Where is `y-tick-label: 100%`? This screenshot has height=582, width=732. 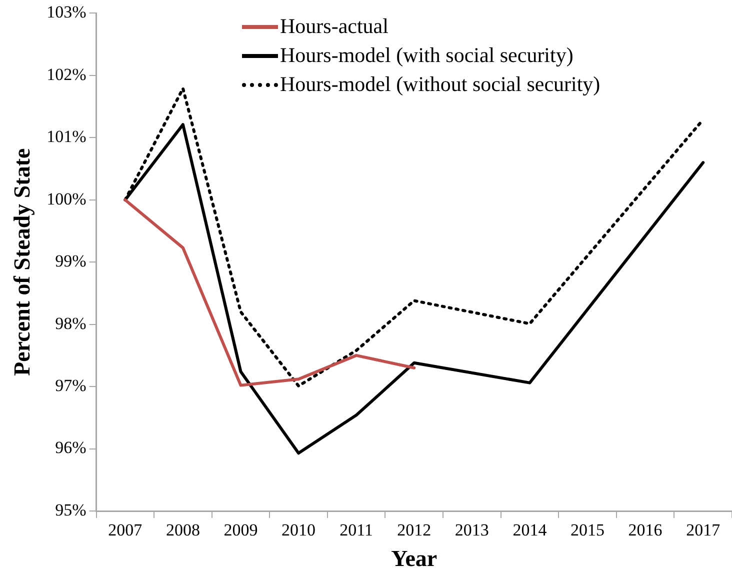 y-tick-label: 100% is located at coordinates (66, 198).